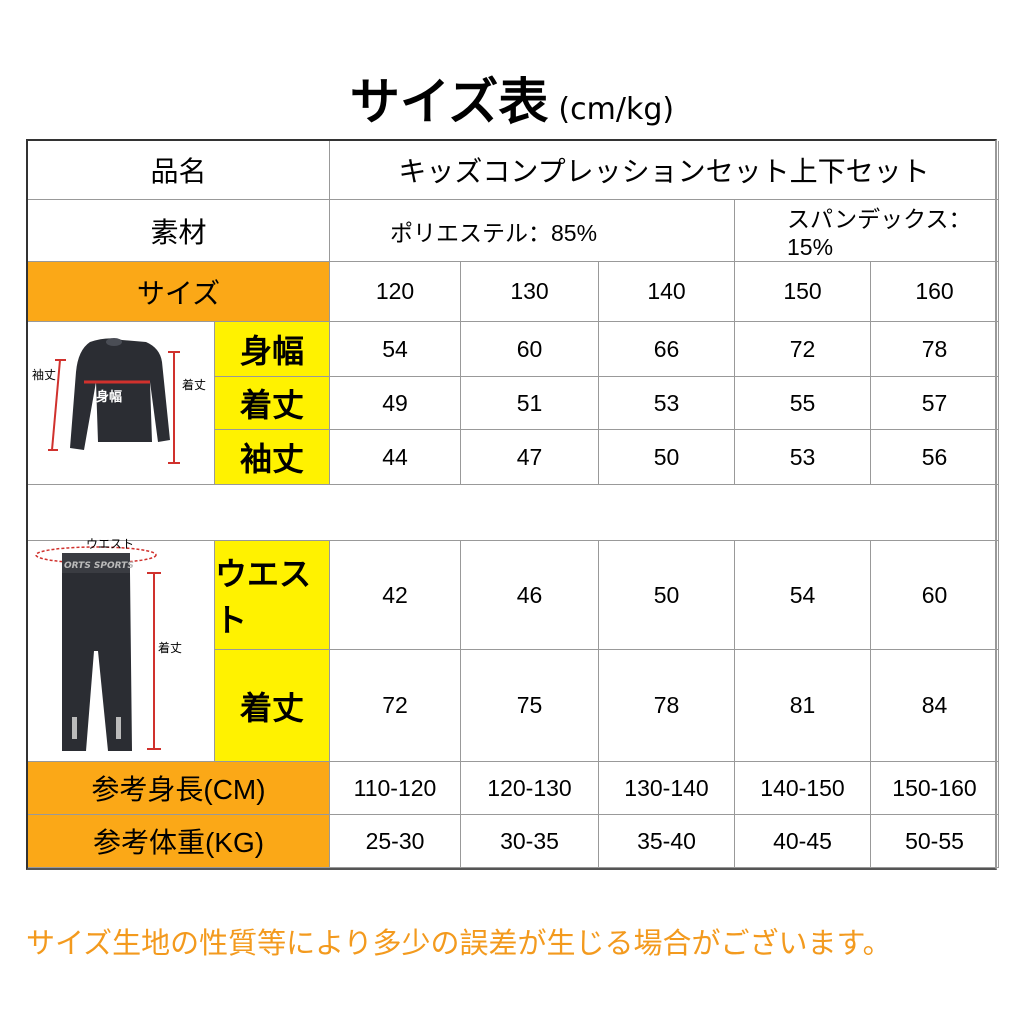 This screenshot has width=1024, height=1024. I want to click on top-value: 50, so click(667, 457).